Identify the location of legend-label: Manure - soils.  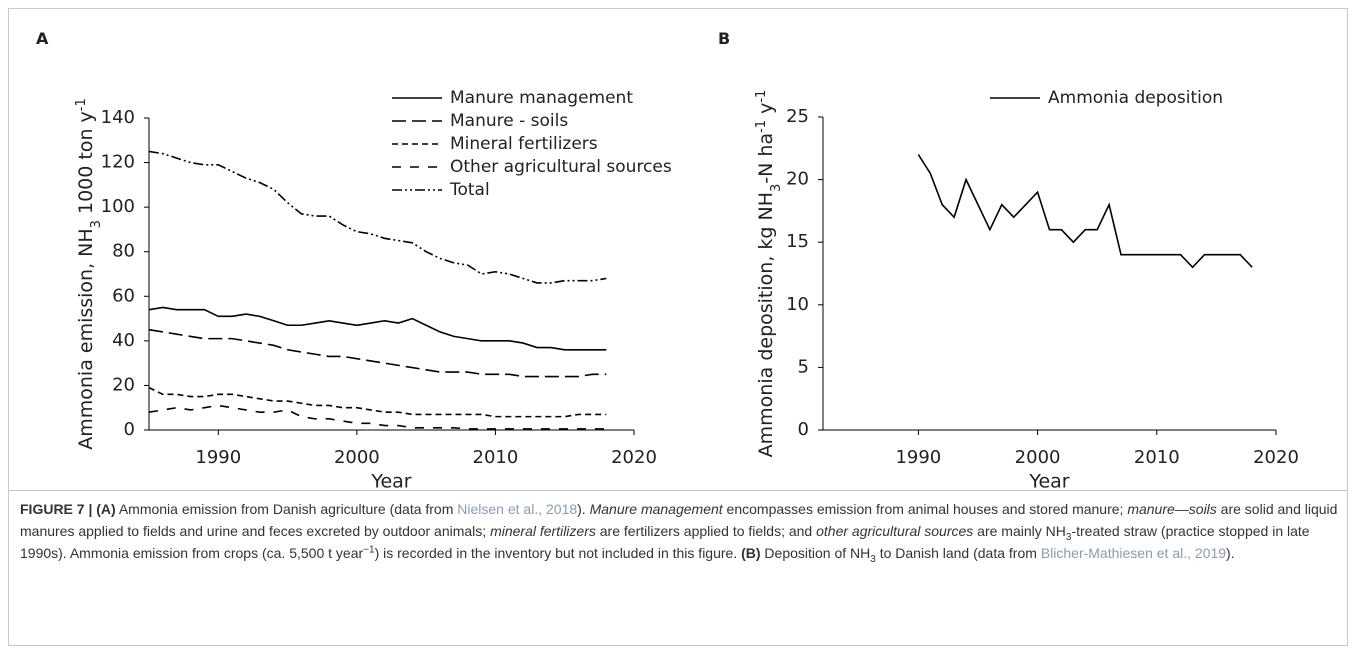
(509, 121).